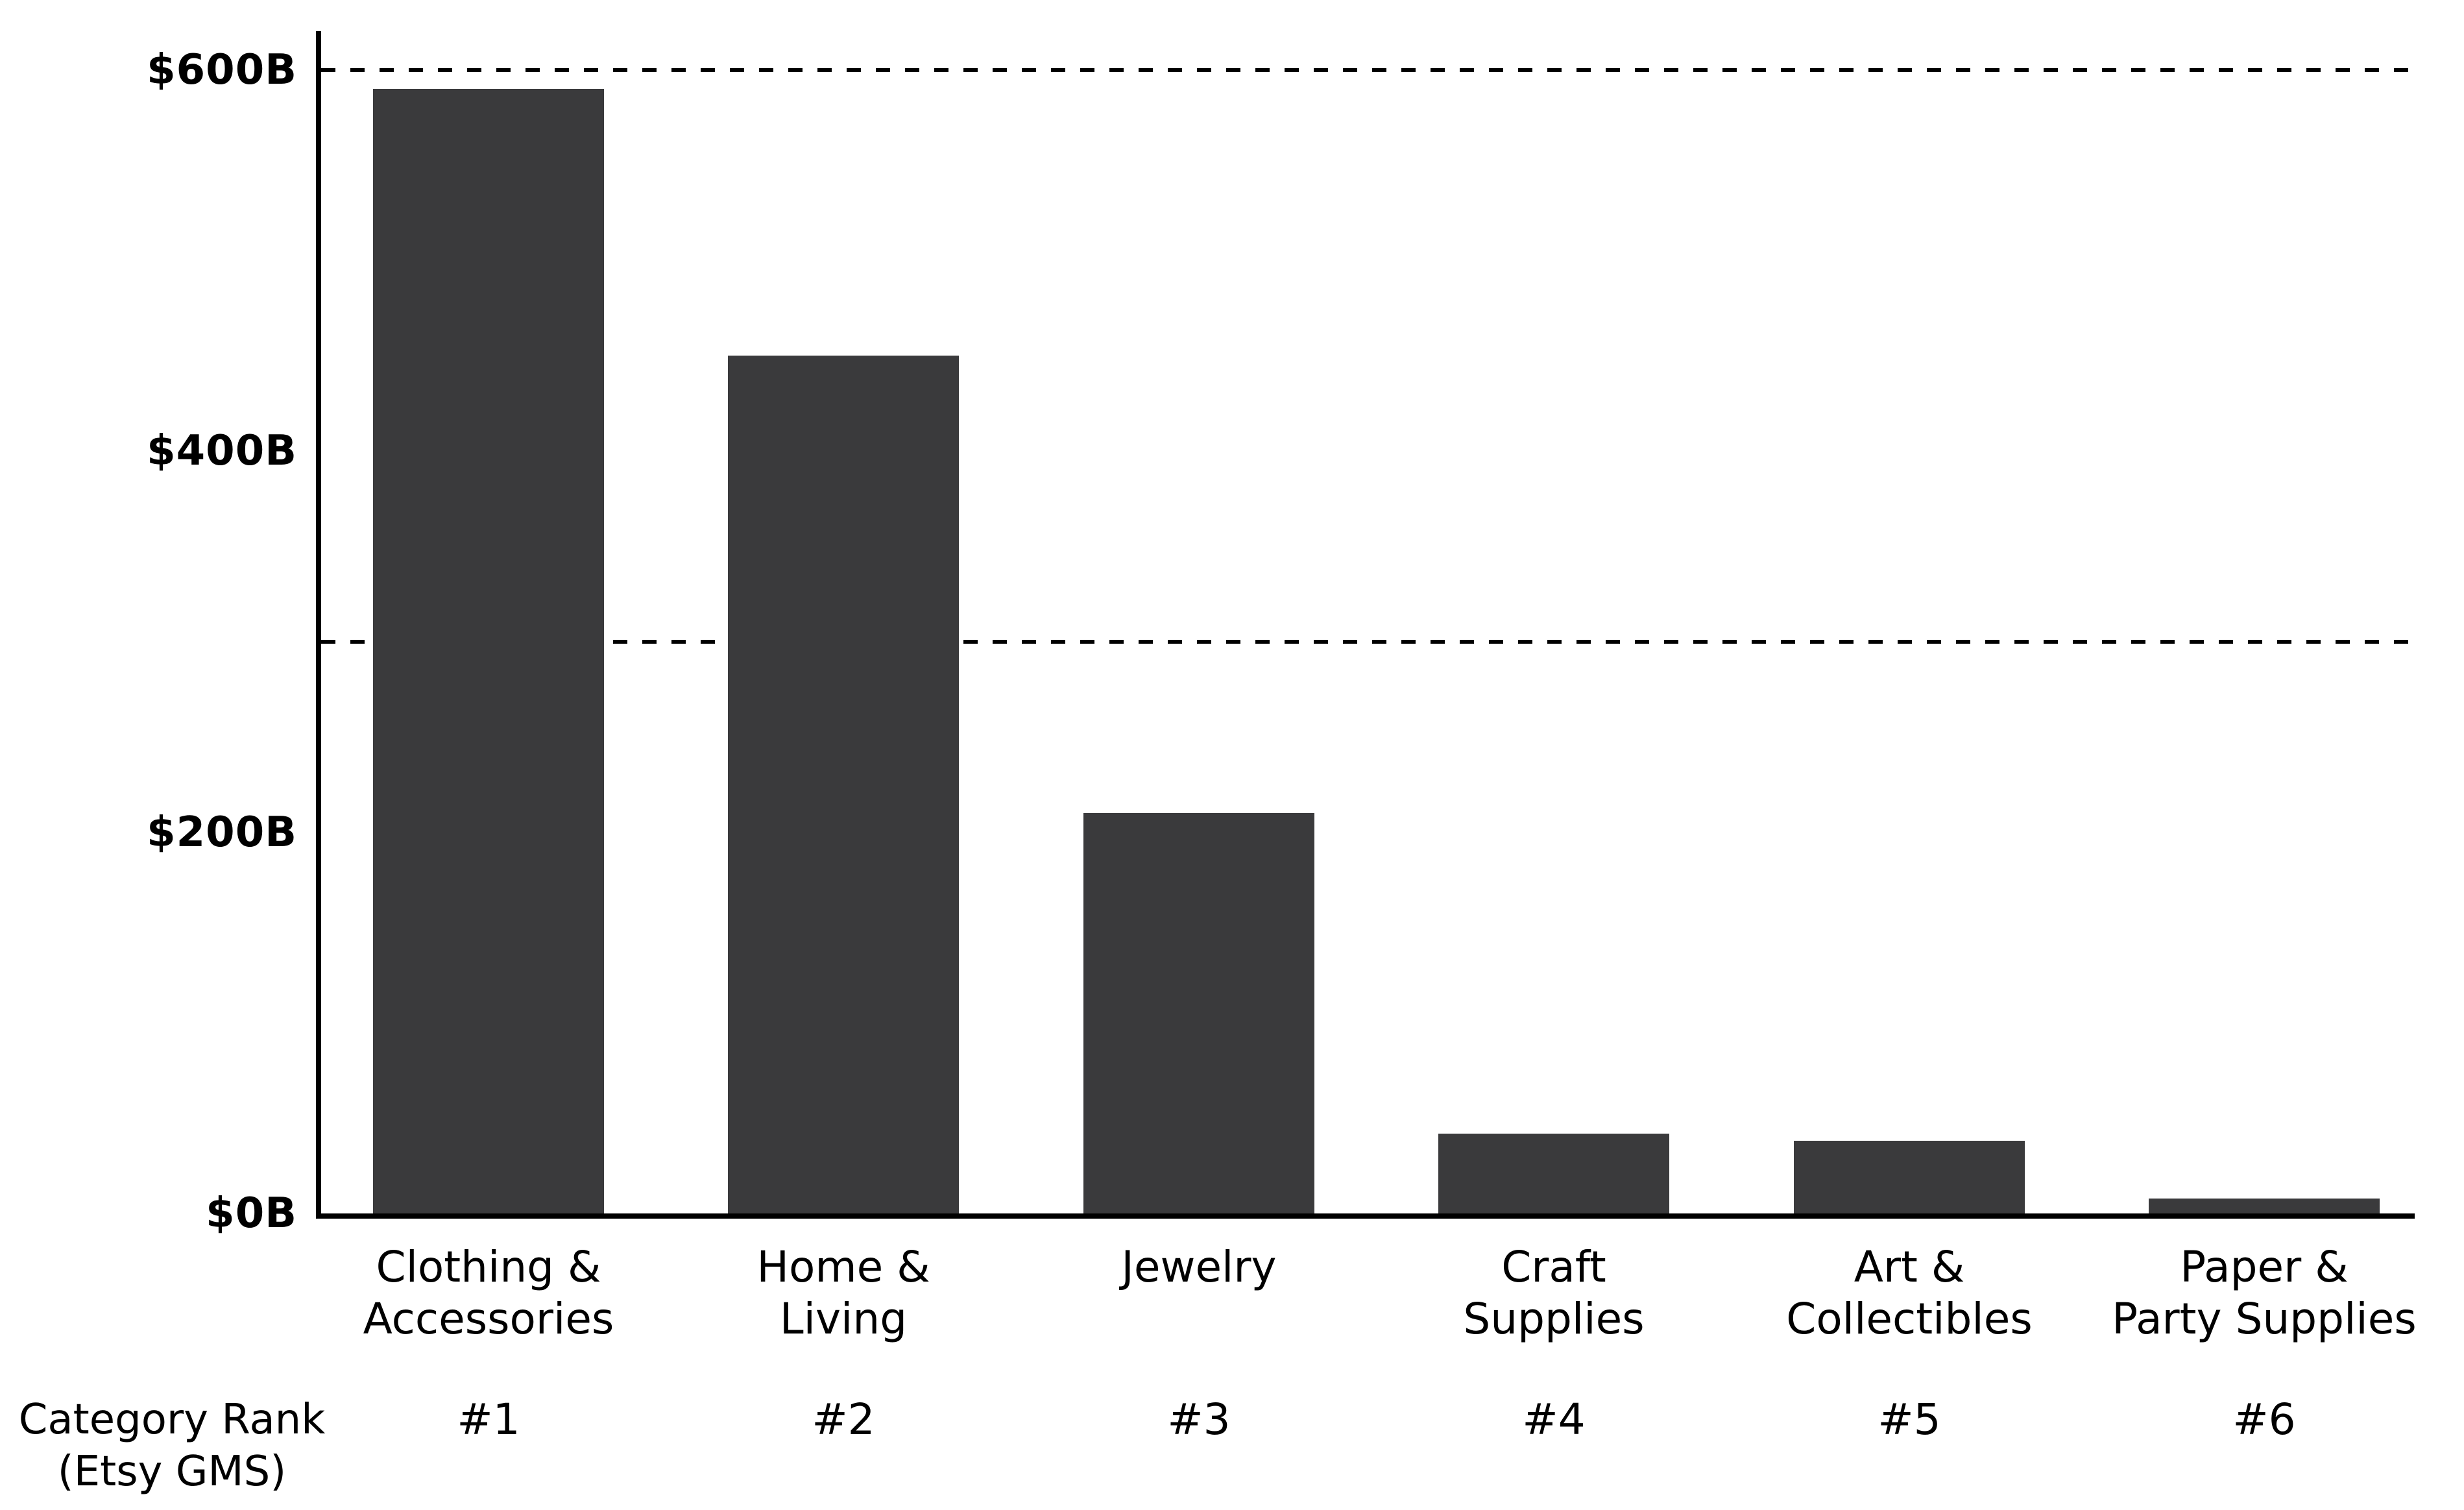  I want to click on rank-label-5: #5, so click(1909, 1419).